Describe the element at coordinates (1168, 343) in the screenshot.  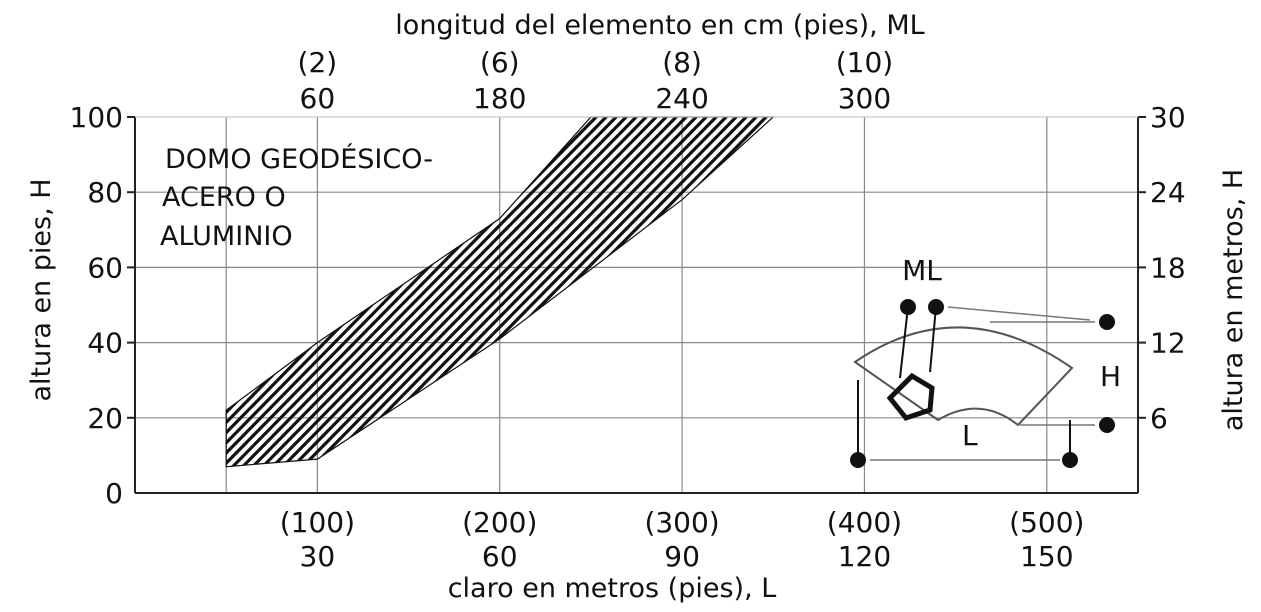
I see `right-tick-label-1: 12` at that location.